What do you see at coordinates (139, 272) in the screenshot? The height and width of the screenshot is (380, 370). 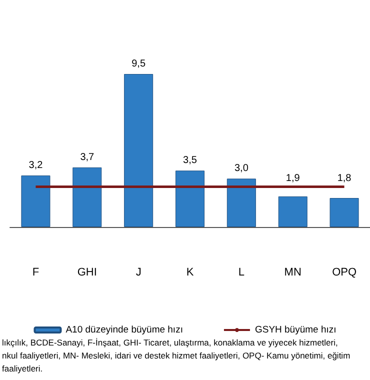 I see `x-tick-label: J` at bounding box center [139, 272].